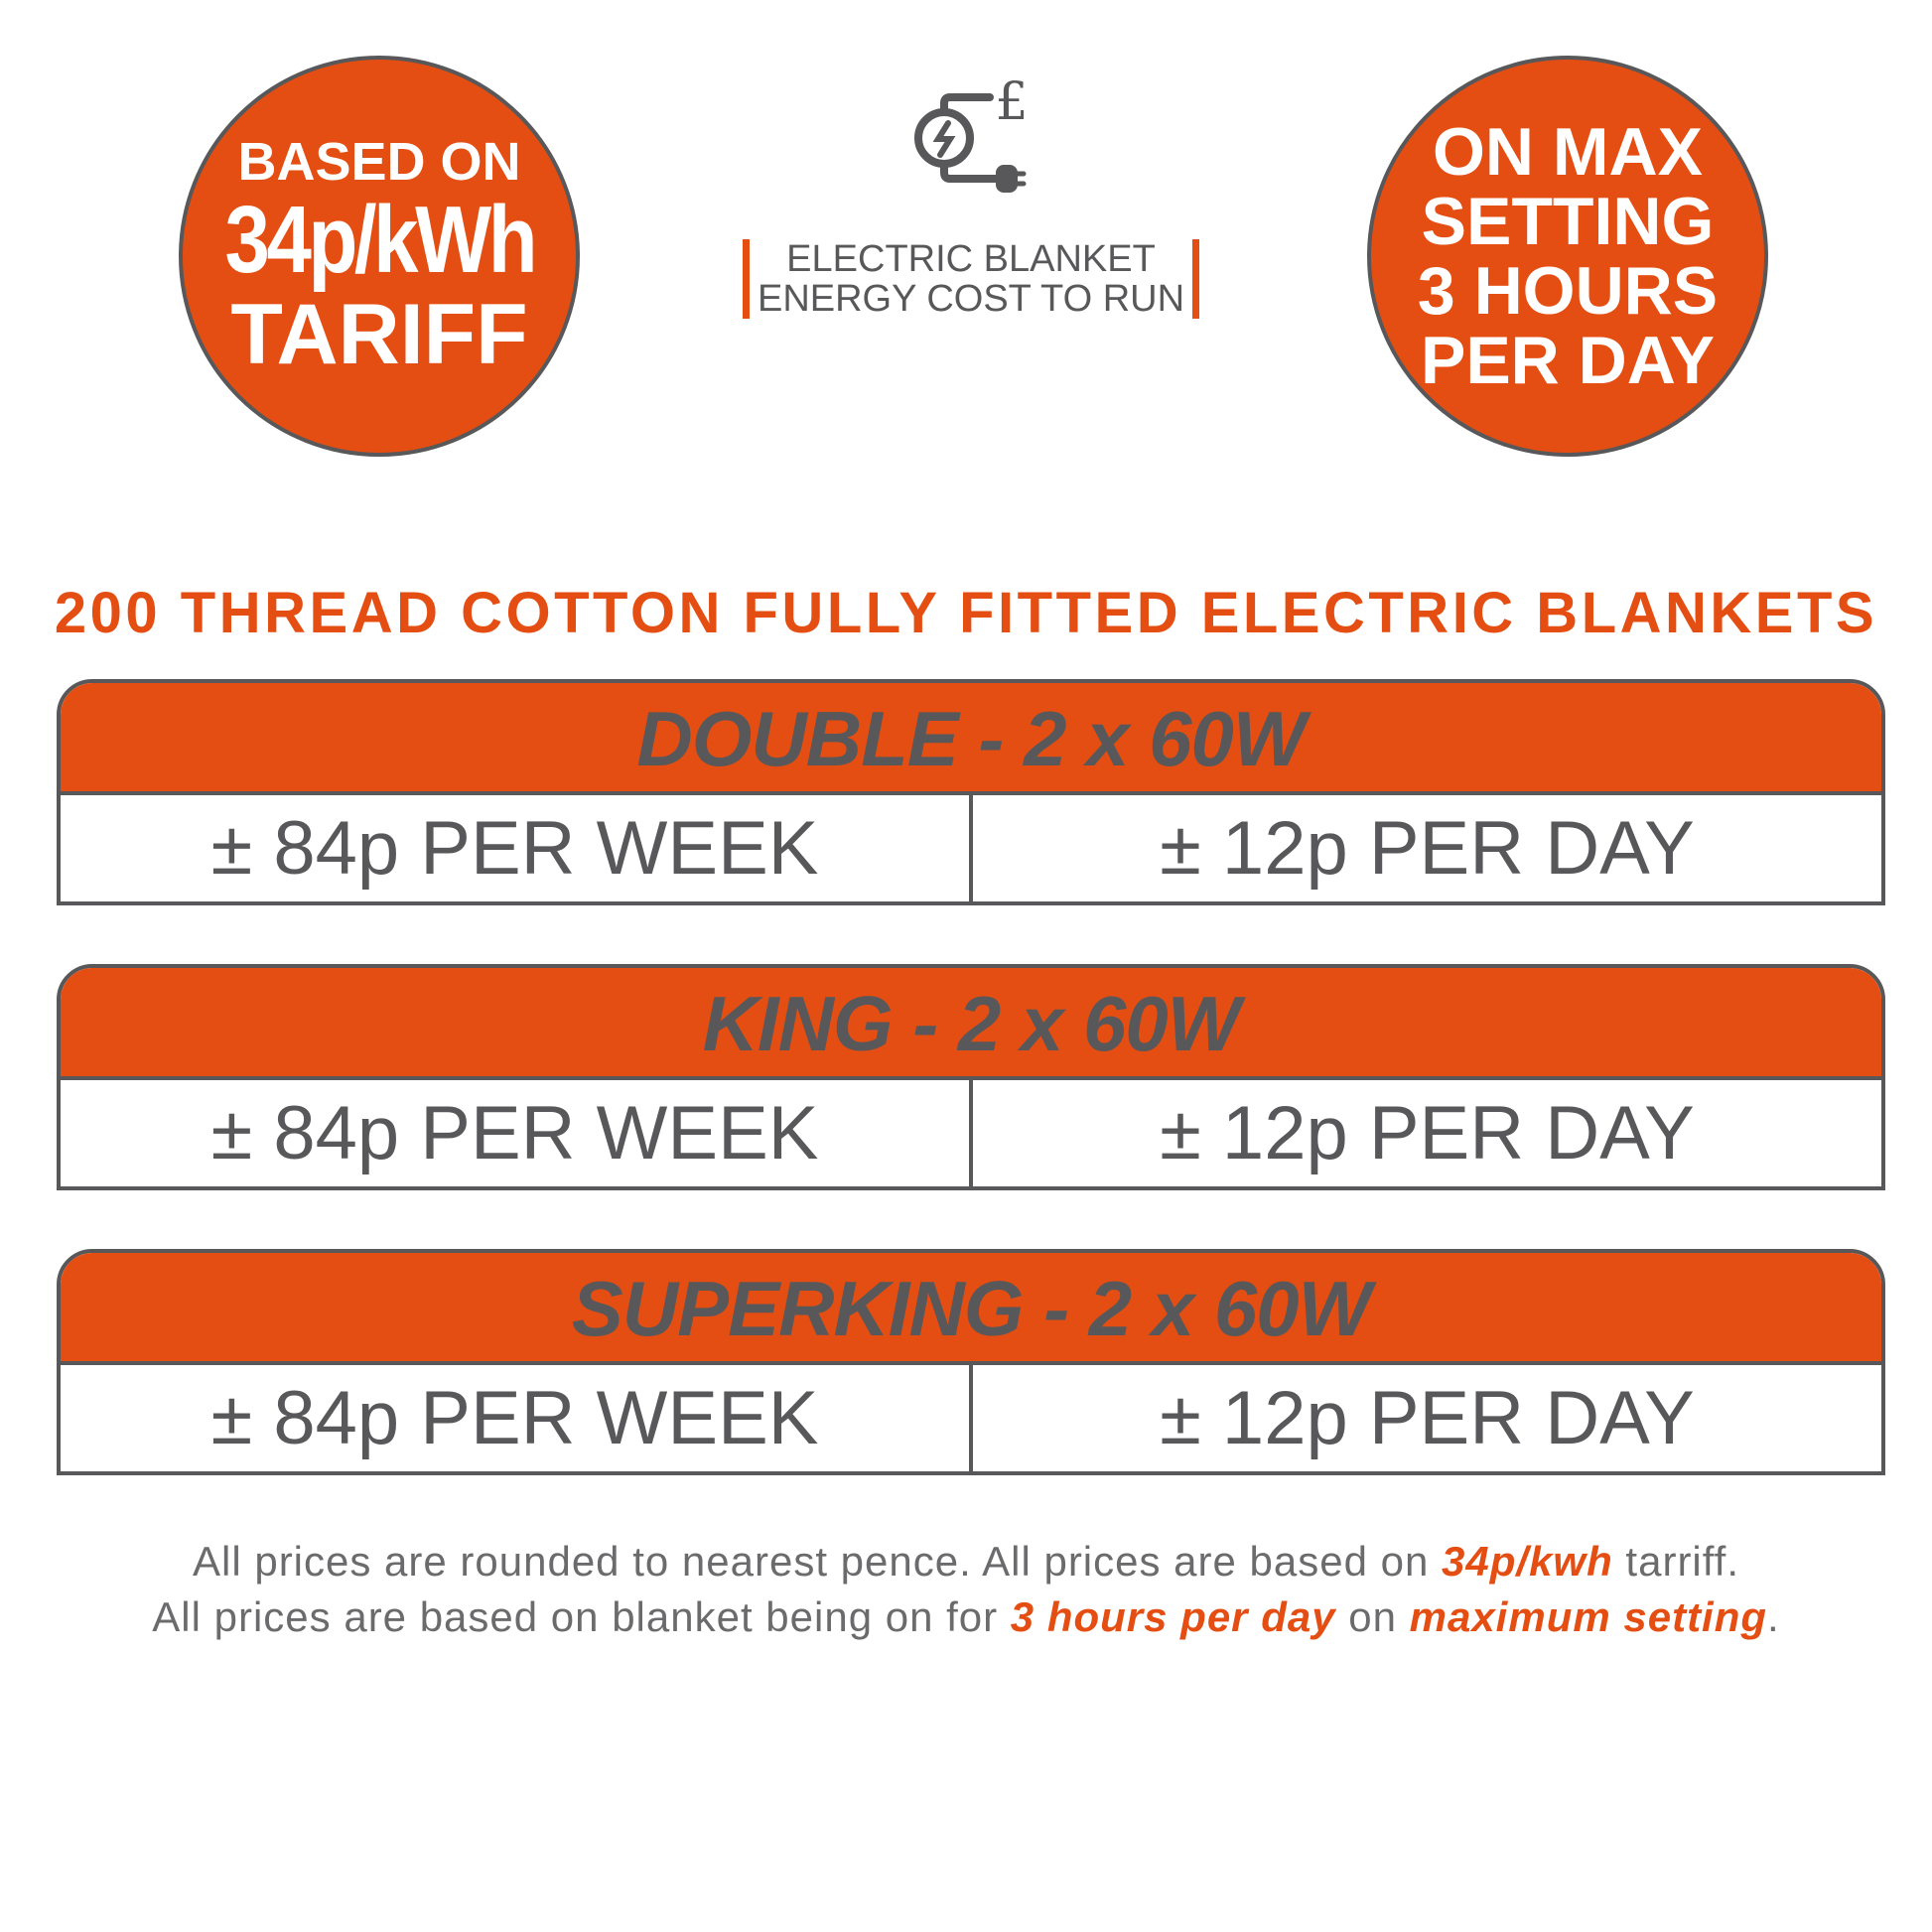  Describe the element at coordinates (1568, 152) in the screenshot. I see `badge-line: ON MAX` at that location.